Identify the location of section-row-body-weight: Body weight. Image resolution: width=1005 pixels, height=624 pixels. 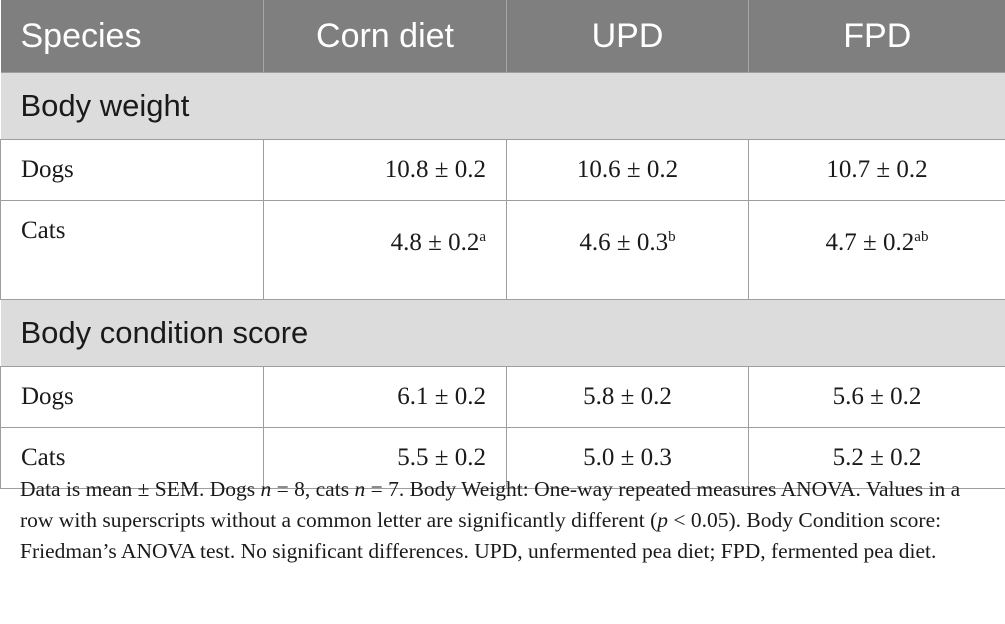
(502, 106).